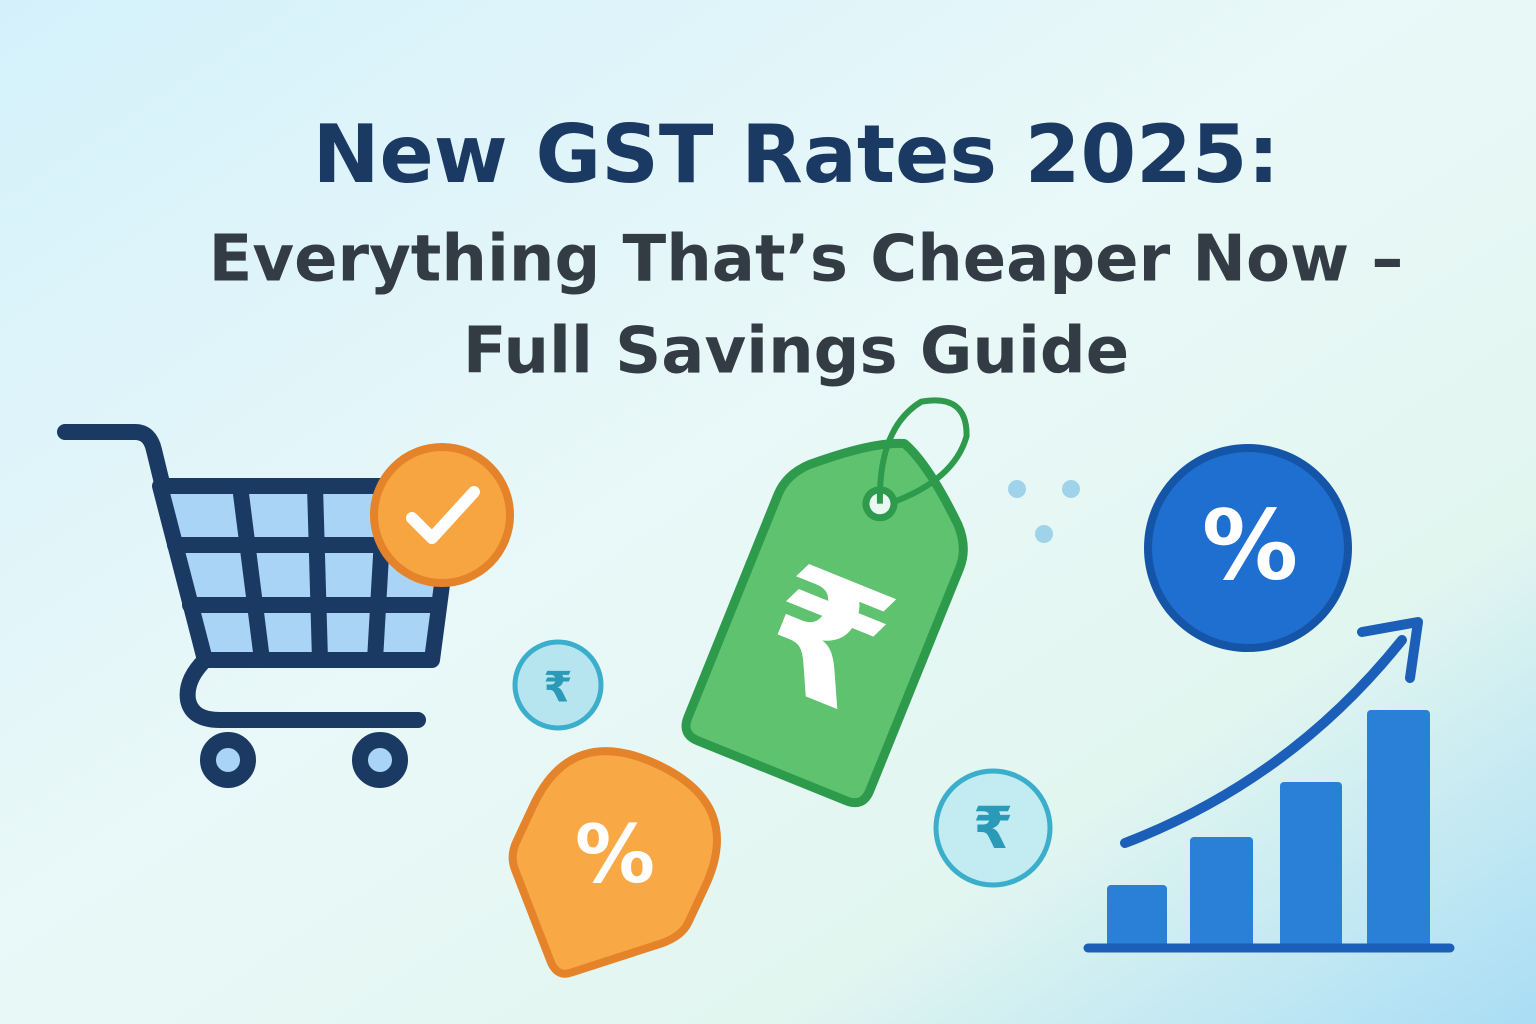 Image resolution: width=1536 pixels, height=1024 pixels. What do you see at coordinates (923, 451) in the screenshot?
I see `tag-string` at bounding box center [923, 451].